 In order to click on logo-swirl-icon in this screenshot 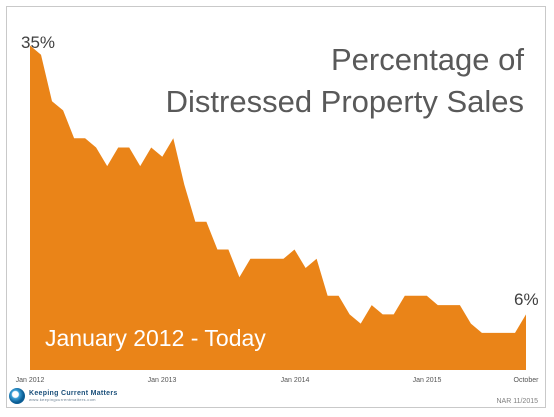, I will do `click(17, 396)`.